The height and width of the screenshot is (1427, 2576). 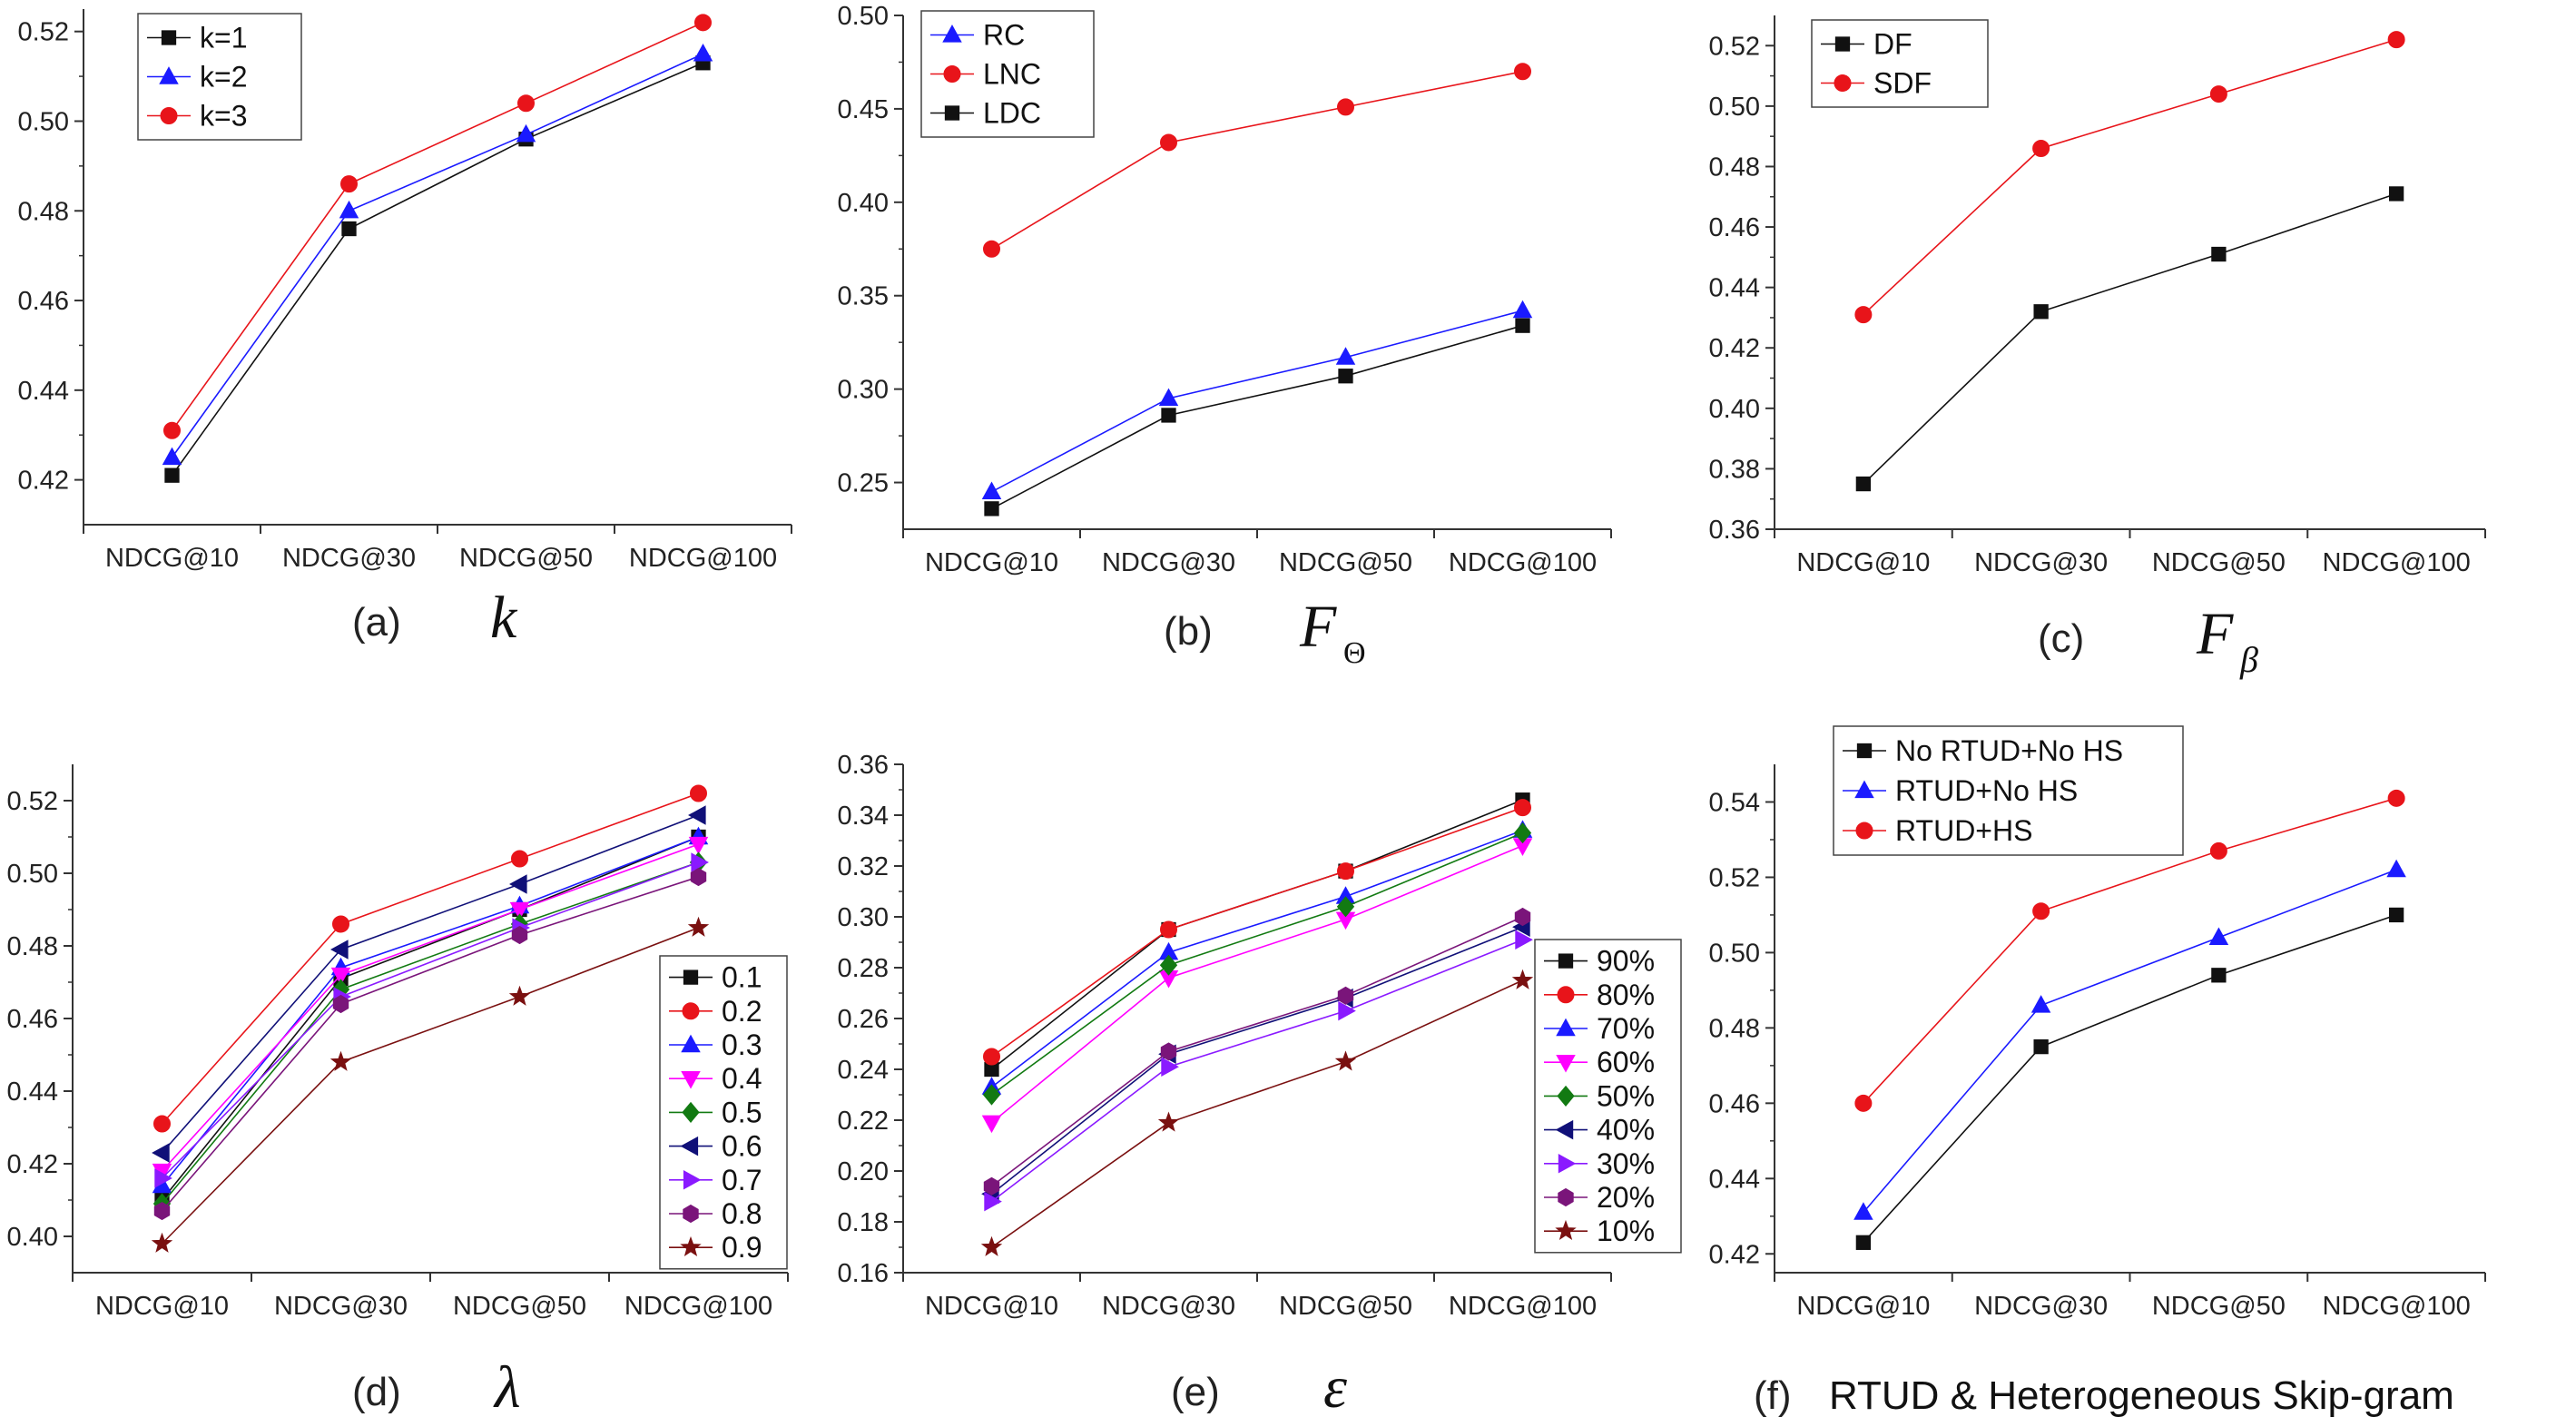 What do you see at coordinates (1626, 1197) in the screenshot?
I see `legend-entry: 20%` at bounding box center [1626, 1197].